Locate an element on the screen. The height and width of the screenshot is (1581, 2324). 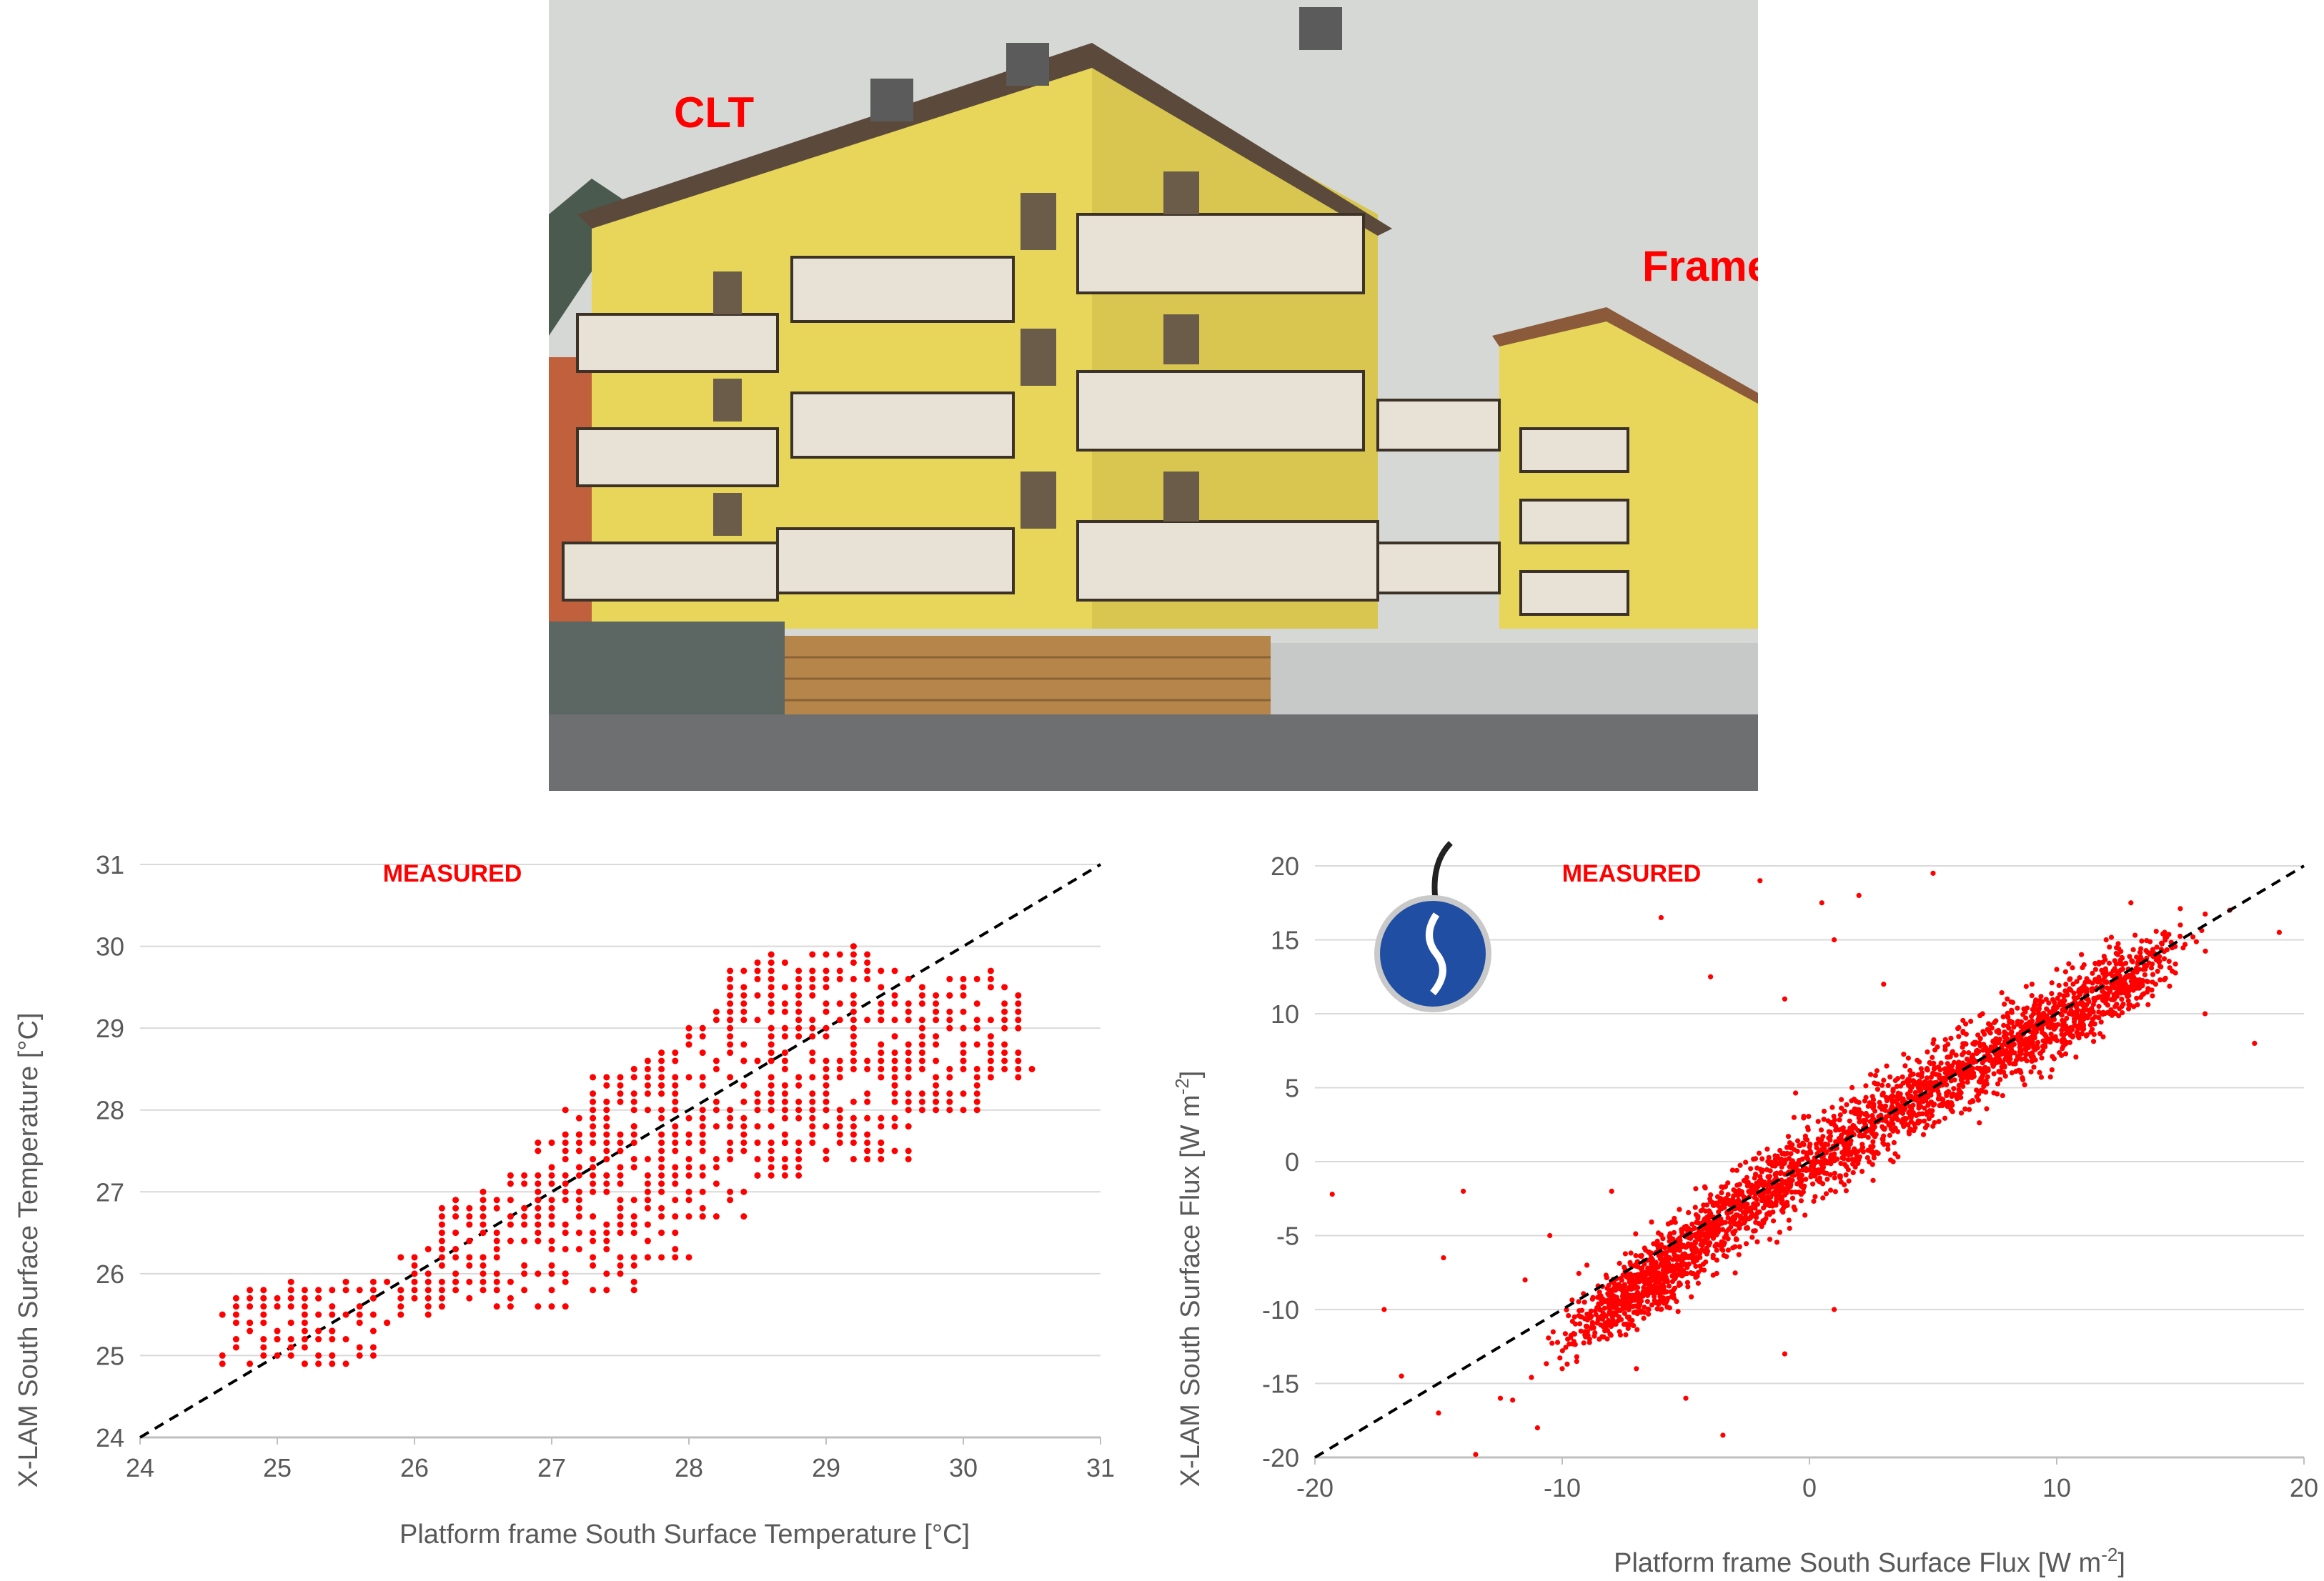
y-tick-label: 25 is located at coordinates (110, 1355).